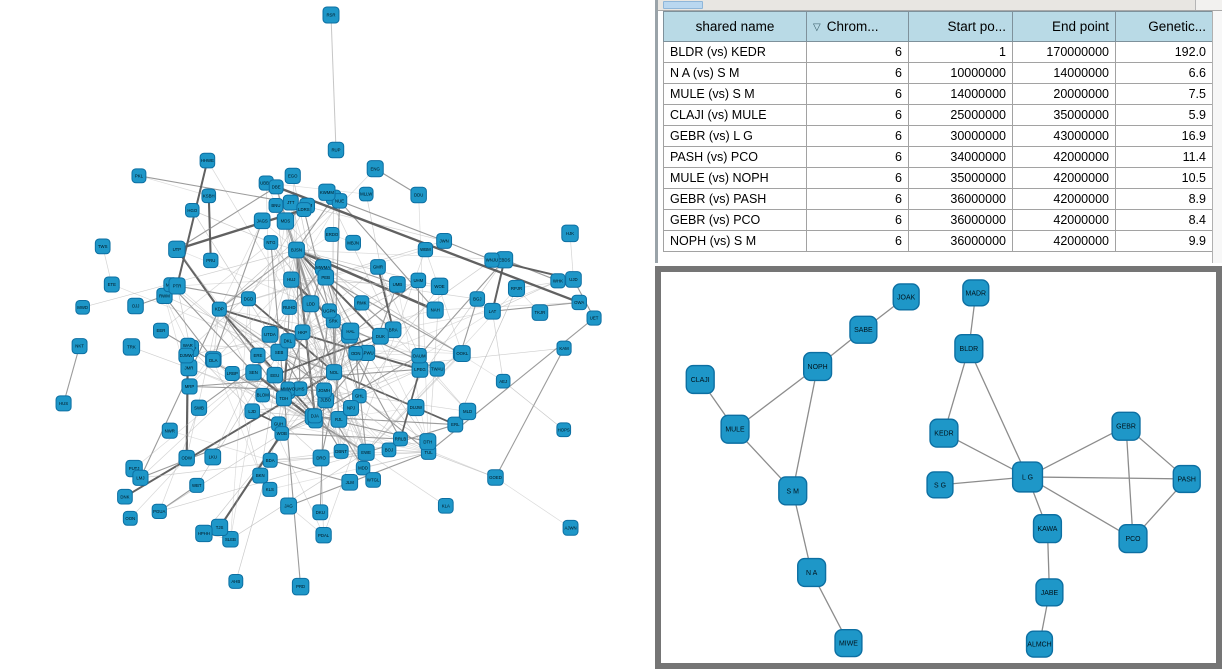  I want to click on cell-end-point: 14000000, so click(1064, 73).